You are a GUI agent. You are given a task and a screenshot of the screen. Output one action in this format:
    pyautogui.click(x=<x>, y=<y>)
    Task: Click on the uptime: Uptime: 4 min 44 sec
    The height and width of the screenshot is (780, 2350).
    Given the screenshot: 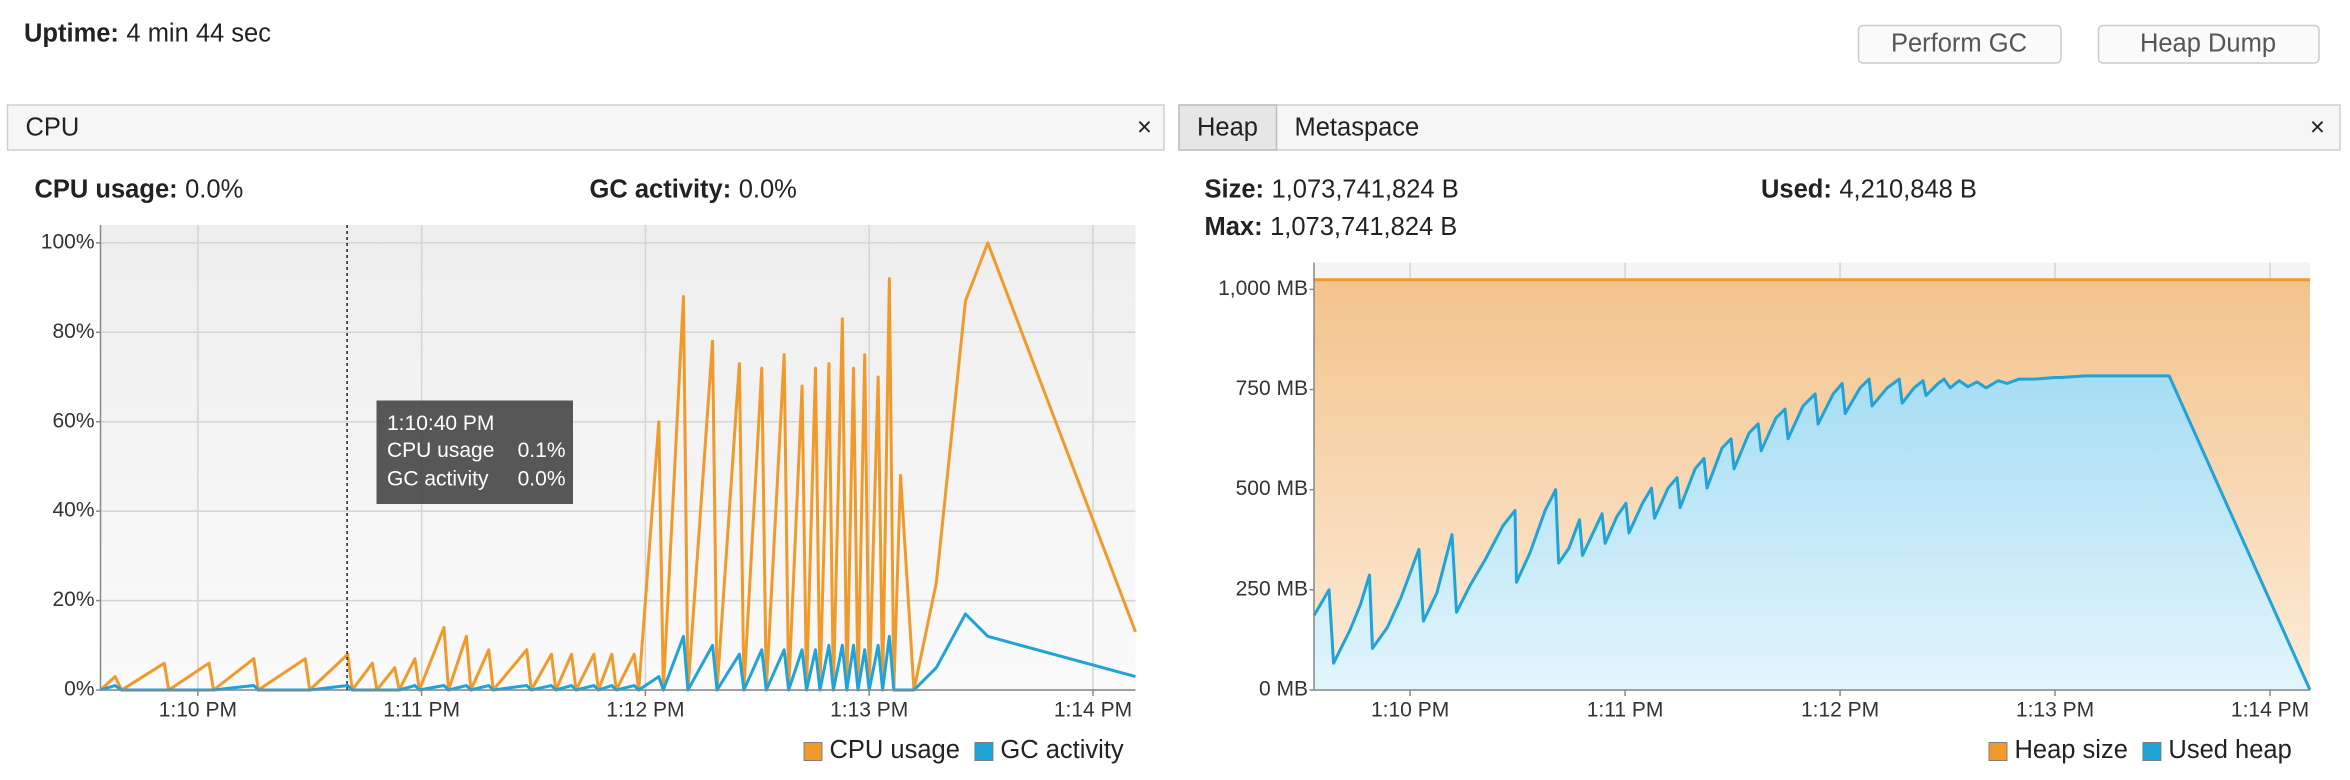 What is the action you would take?
    pyautogui.click(x=147, y=33)
    